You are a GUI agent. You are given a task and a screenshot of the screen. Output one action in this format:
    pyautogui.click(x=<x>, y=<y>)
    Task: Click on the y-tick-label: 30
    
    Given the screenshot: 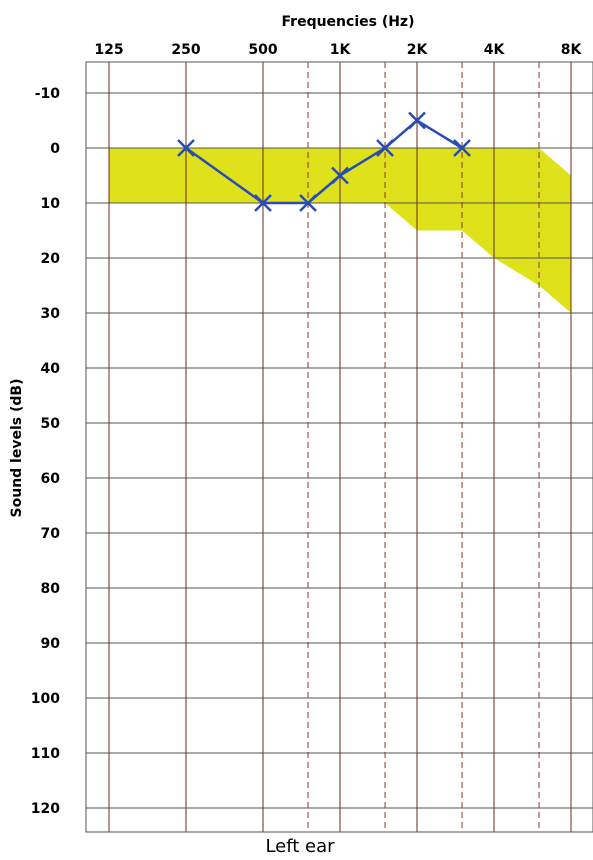 What is the action you would take?
    pyautogui.click(x=51, y=314)
    